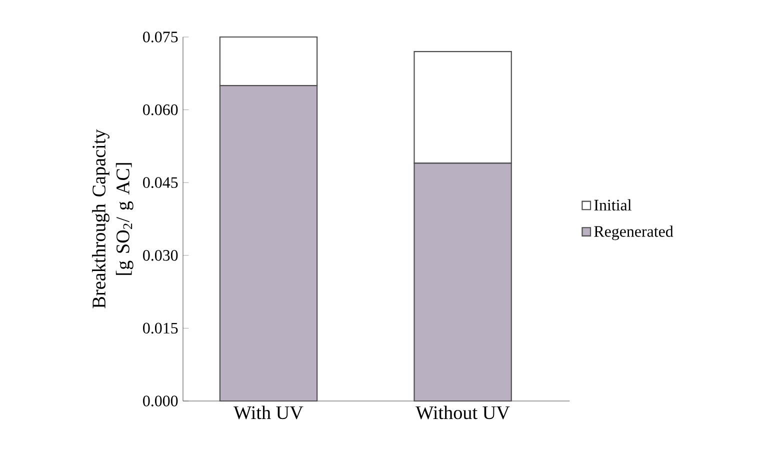 This screenshot has height=454, width=778. Describe the element at coordinates (160, 37) in the screenshot. I see `y-tick-label: 0.075` at that location.